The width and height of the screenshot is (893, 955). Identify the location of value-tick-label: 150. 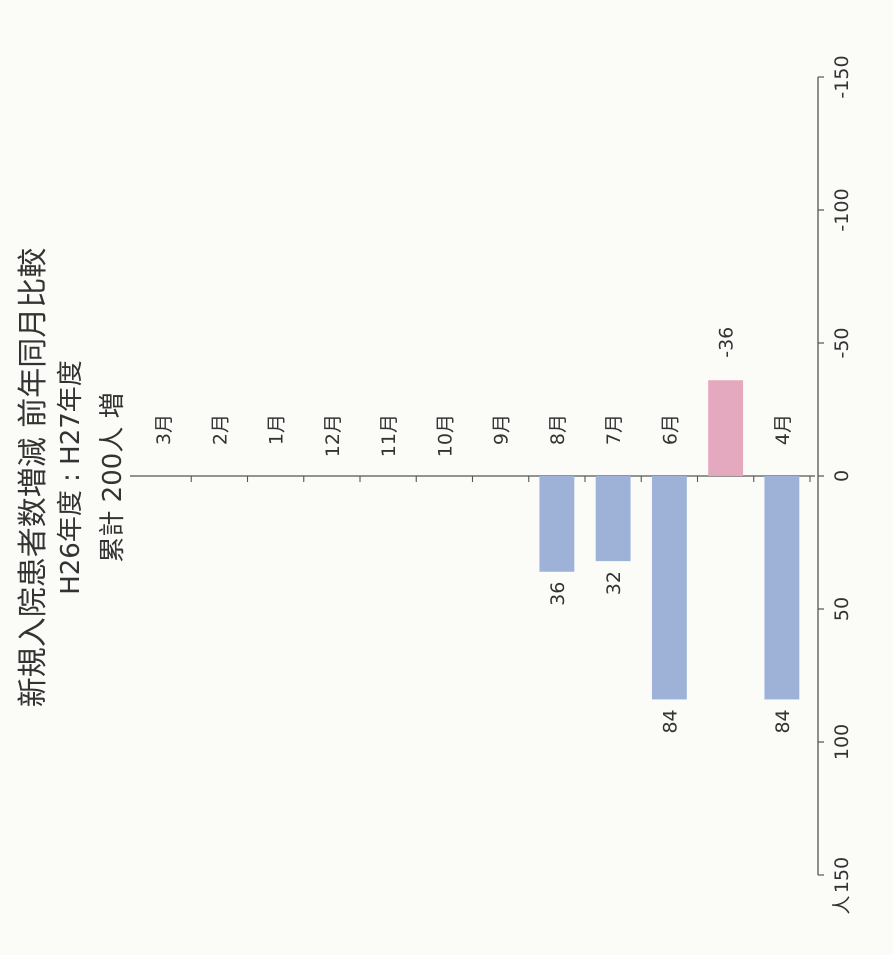
(842, 875).